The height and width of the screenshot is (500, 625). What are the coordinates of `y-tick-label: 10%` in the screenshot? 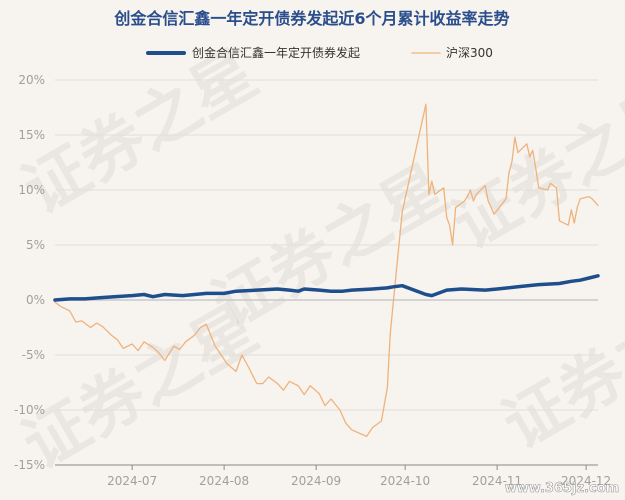 It's located at (31, 190).